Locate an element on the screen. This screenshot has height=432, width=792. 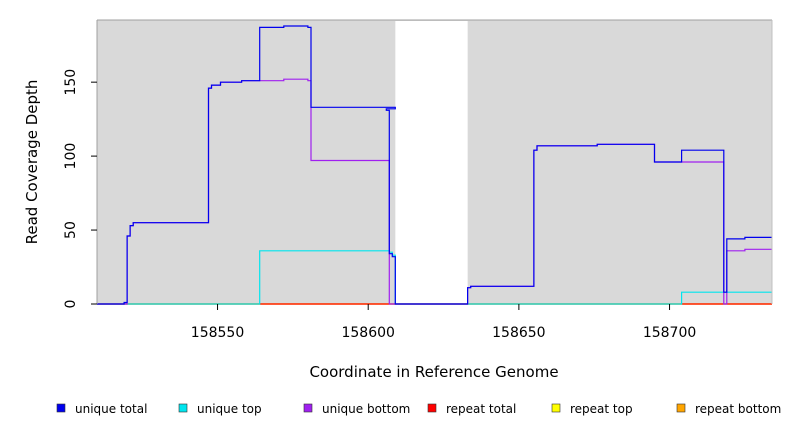
x-tick-label: 158650 is located at coordinates (518, 333).